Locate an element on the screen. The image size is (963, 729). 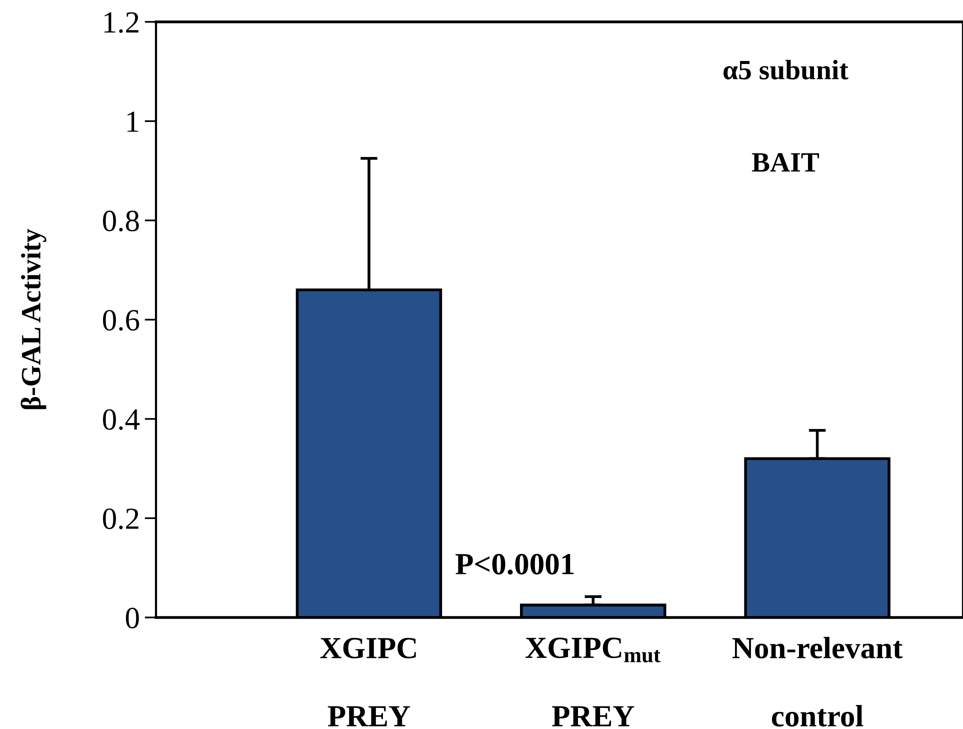
y-tick-label: 0.2 is located at coordinates (120, 519).